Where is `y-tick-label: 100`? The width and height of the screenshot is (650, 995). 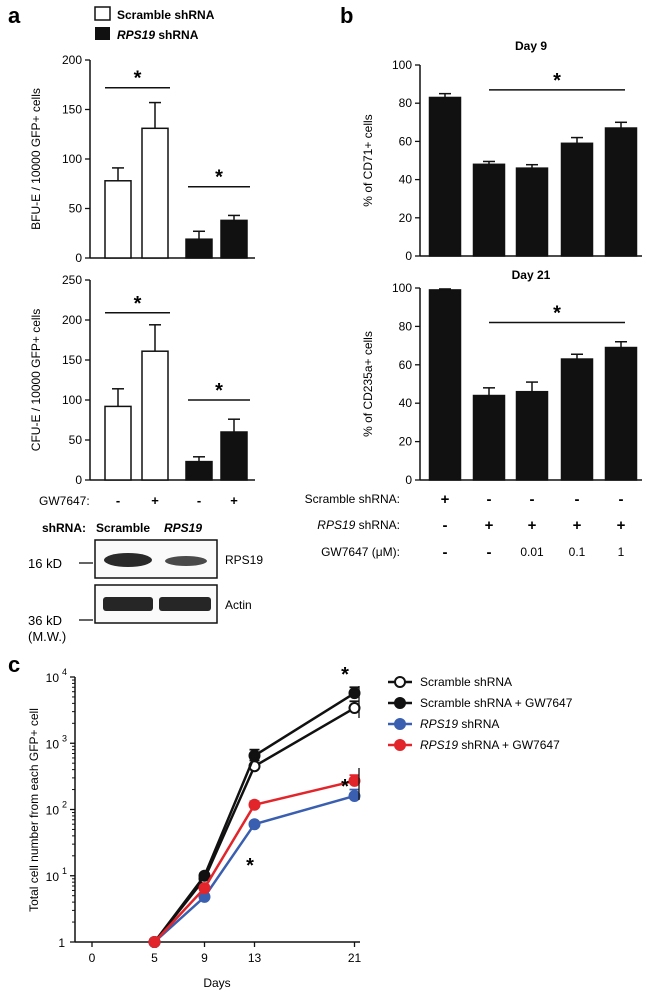
y-tick-label: 100 is located at coordinates (72, 400).